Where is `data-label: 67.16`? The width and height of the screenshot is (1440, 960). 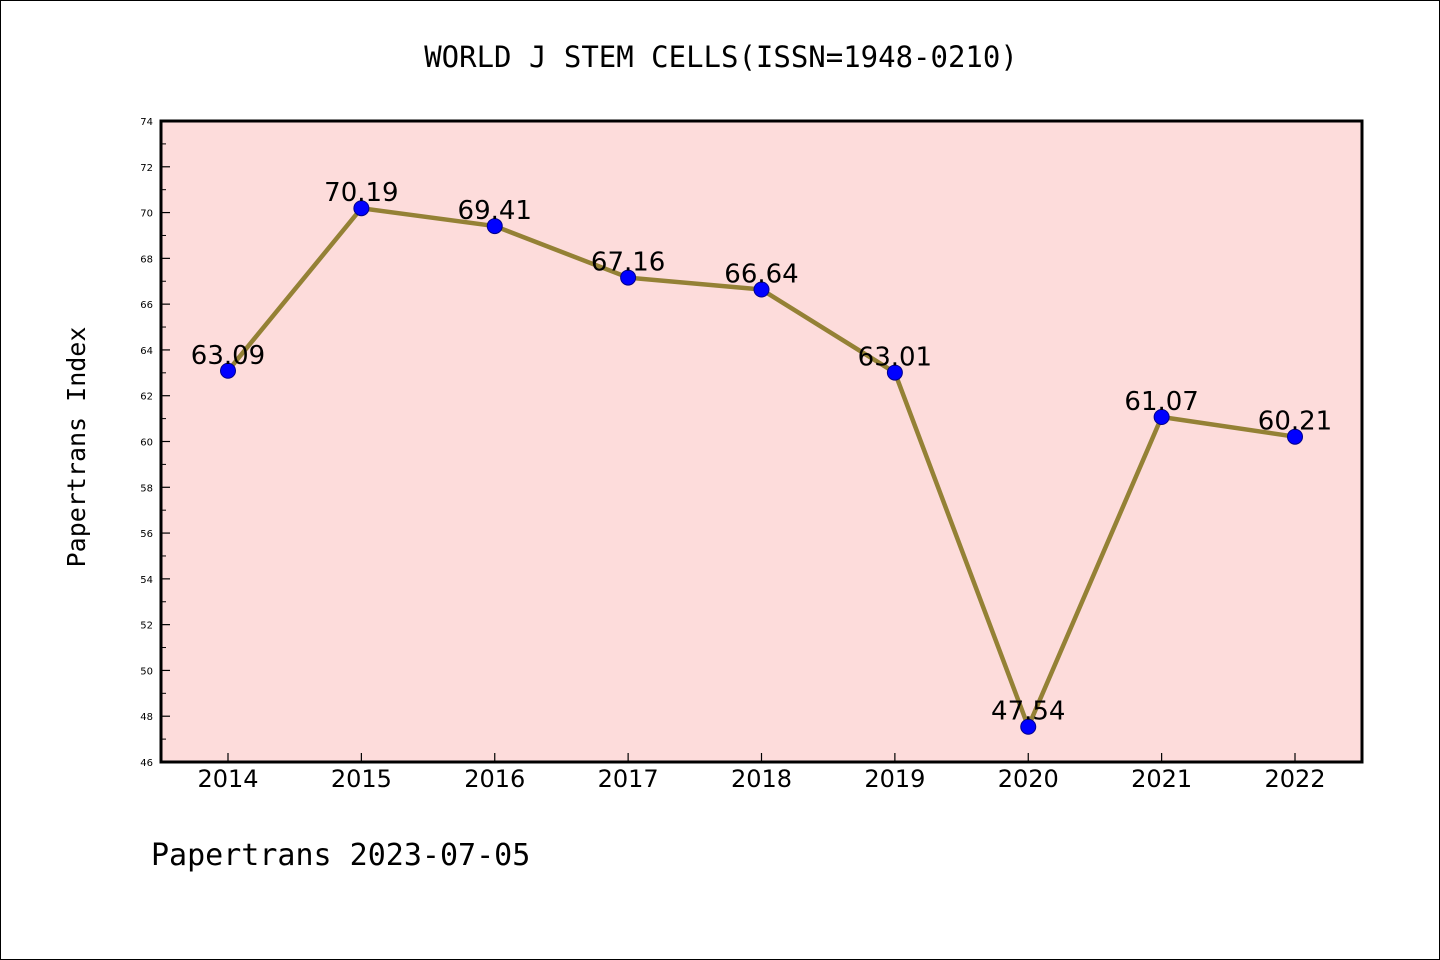 data-label: 67.16 is located at coordinates (628, 263).